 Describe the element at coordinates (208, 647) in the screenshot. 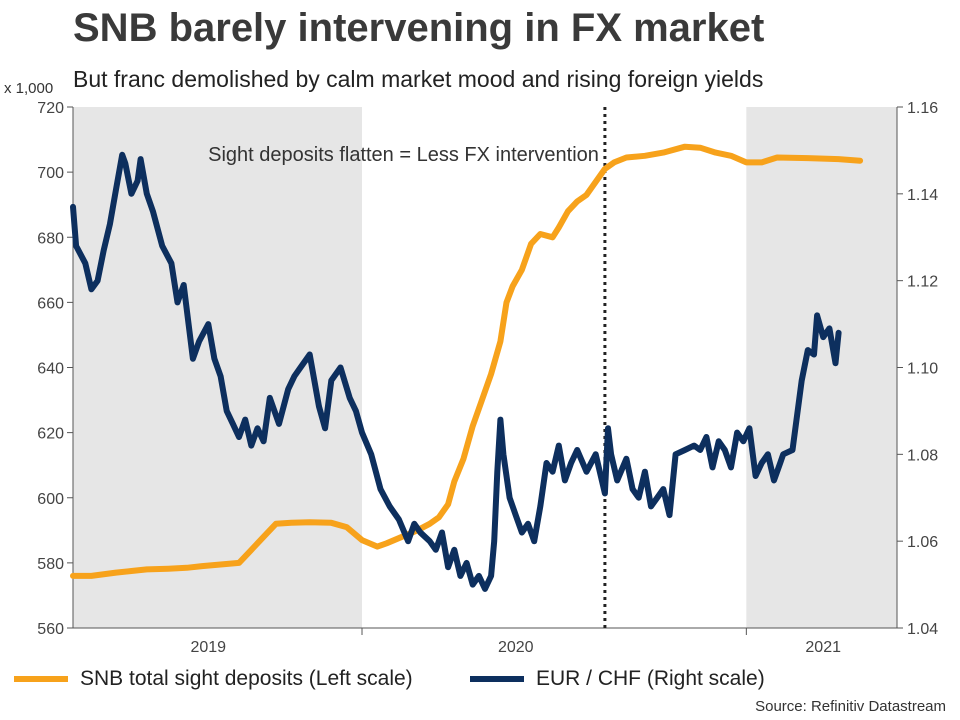

I see `x-tick-label: 2019` at that location.